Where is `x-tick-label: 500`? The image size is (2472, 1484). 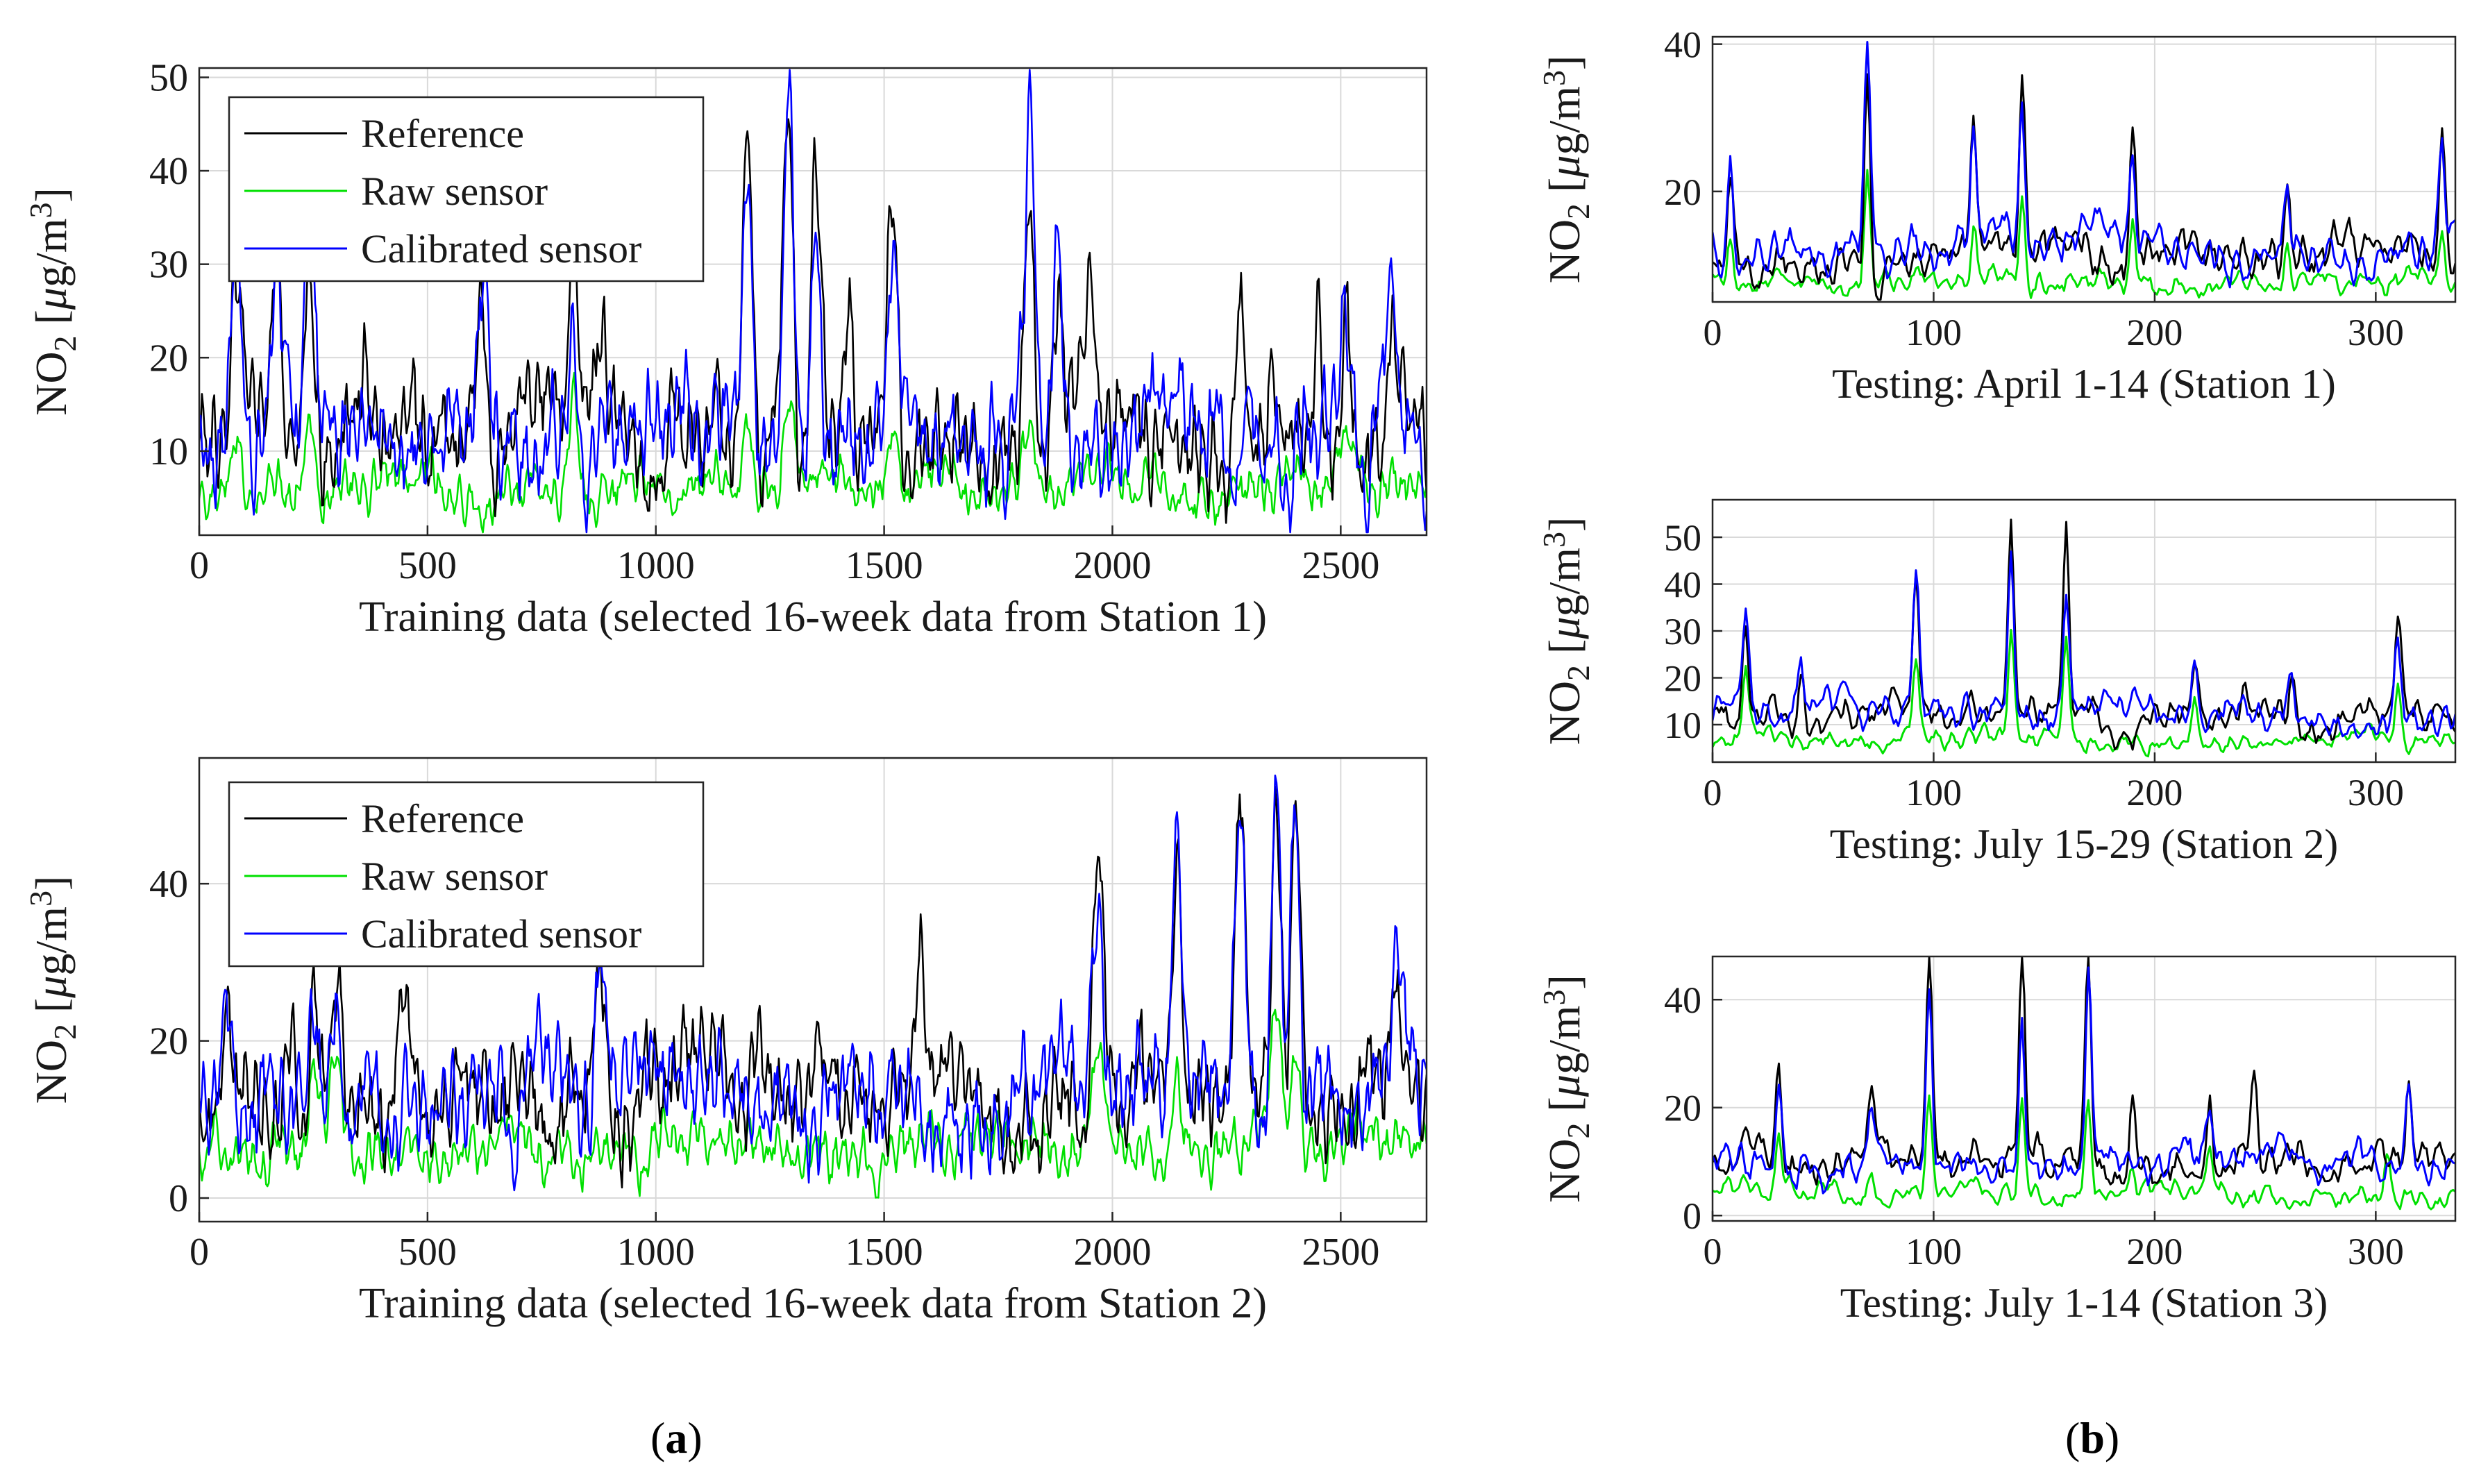 x-tick-label: 500 is located at coordinates (428, 1252).